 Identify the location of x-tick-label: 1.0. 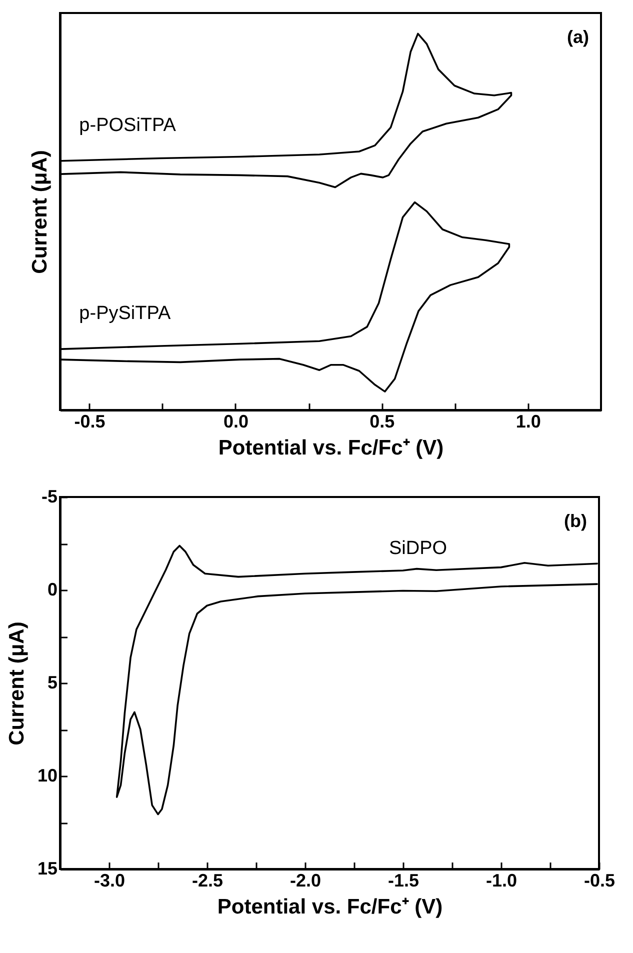
(528, 422).